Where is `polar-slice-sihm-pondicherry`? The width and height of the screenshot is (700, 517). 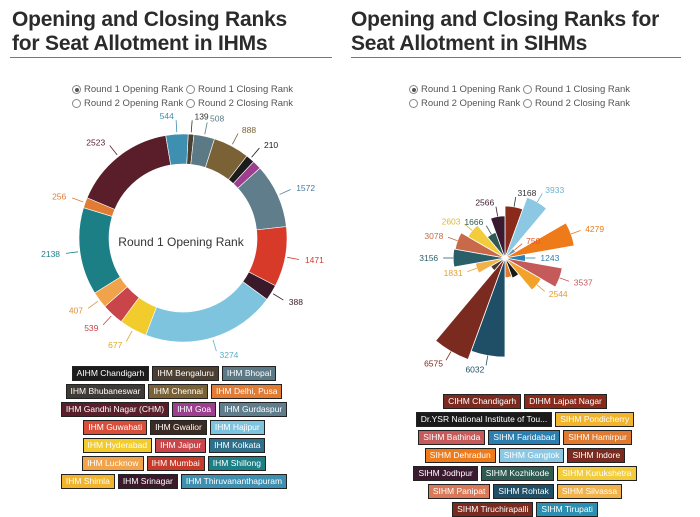
polar-slice-sihm-pondicherry is located at coordinates (480, 245).